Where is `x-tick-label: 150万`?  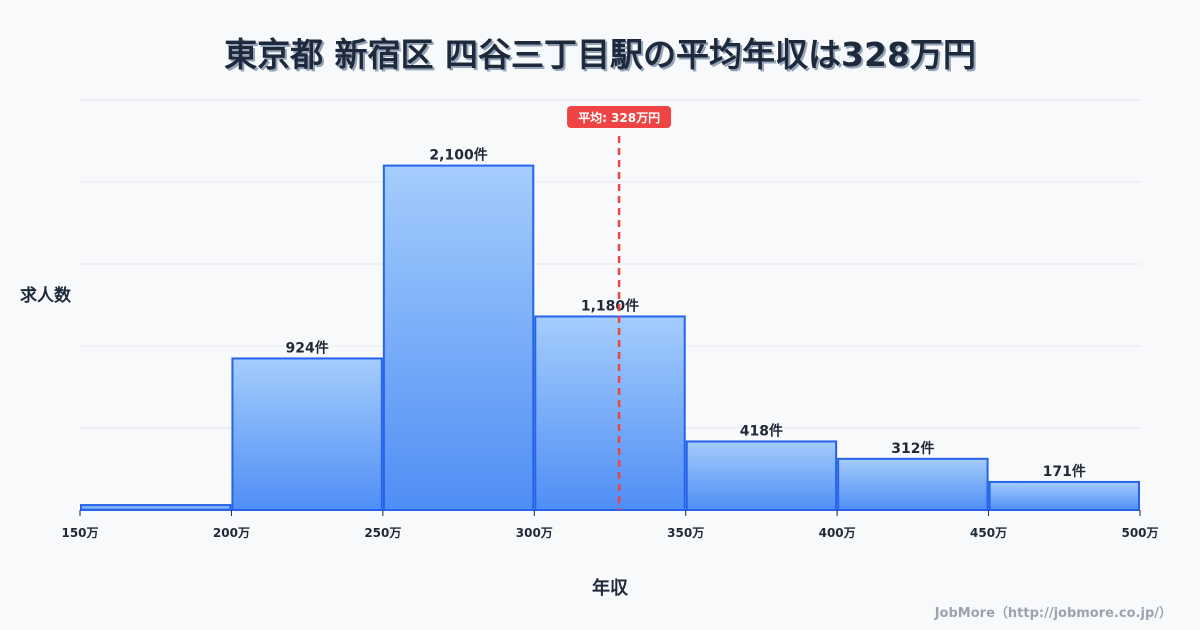 x-tick-label: 150万 is located at coordinates (79, 533).